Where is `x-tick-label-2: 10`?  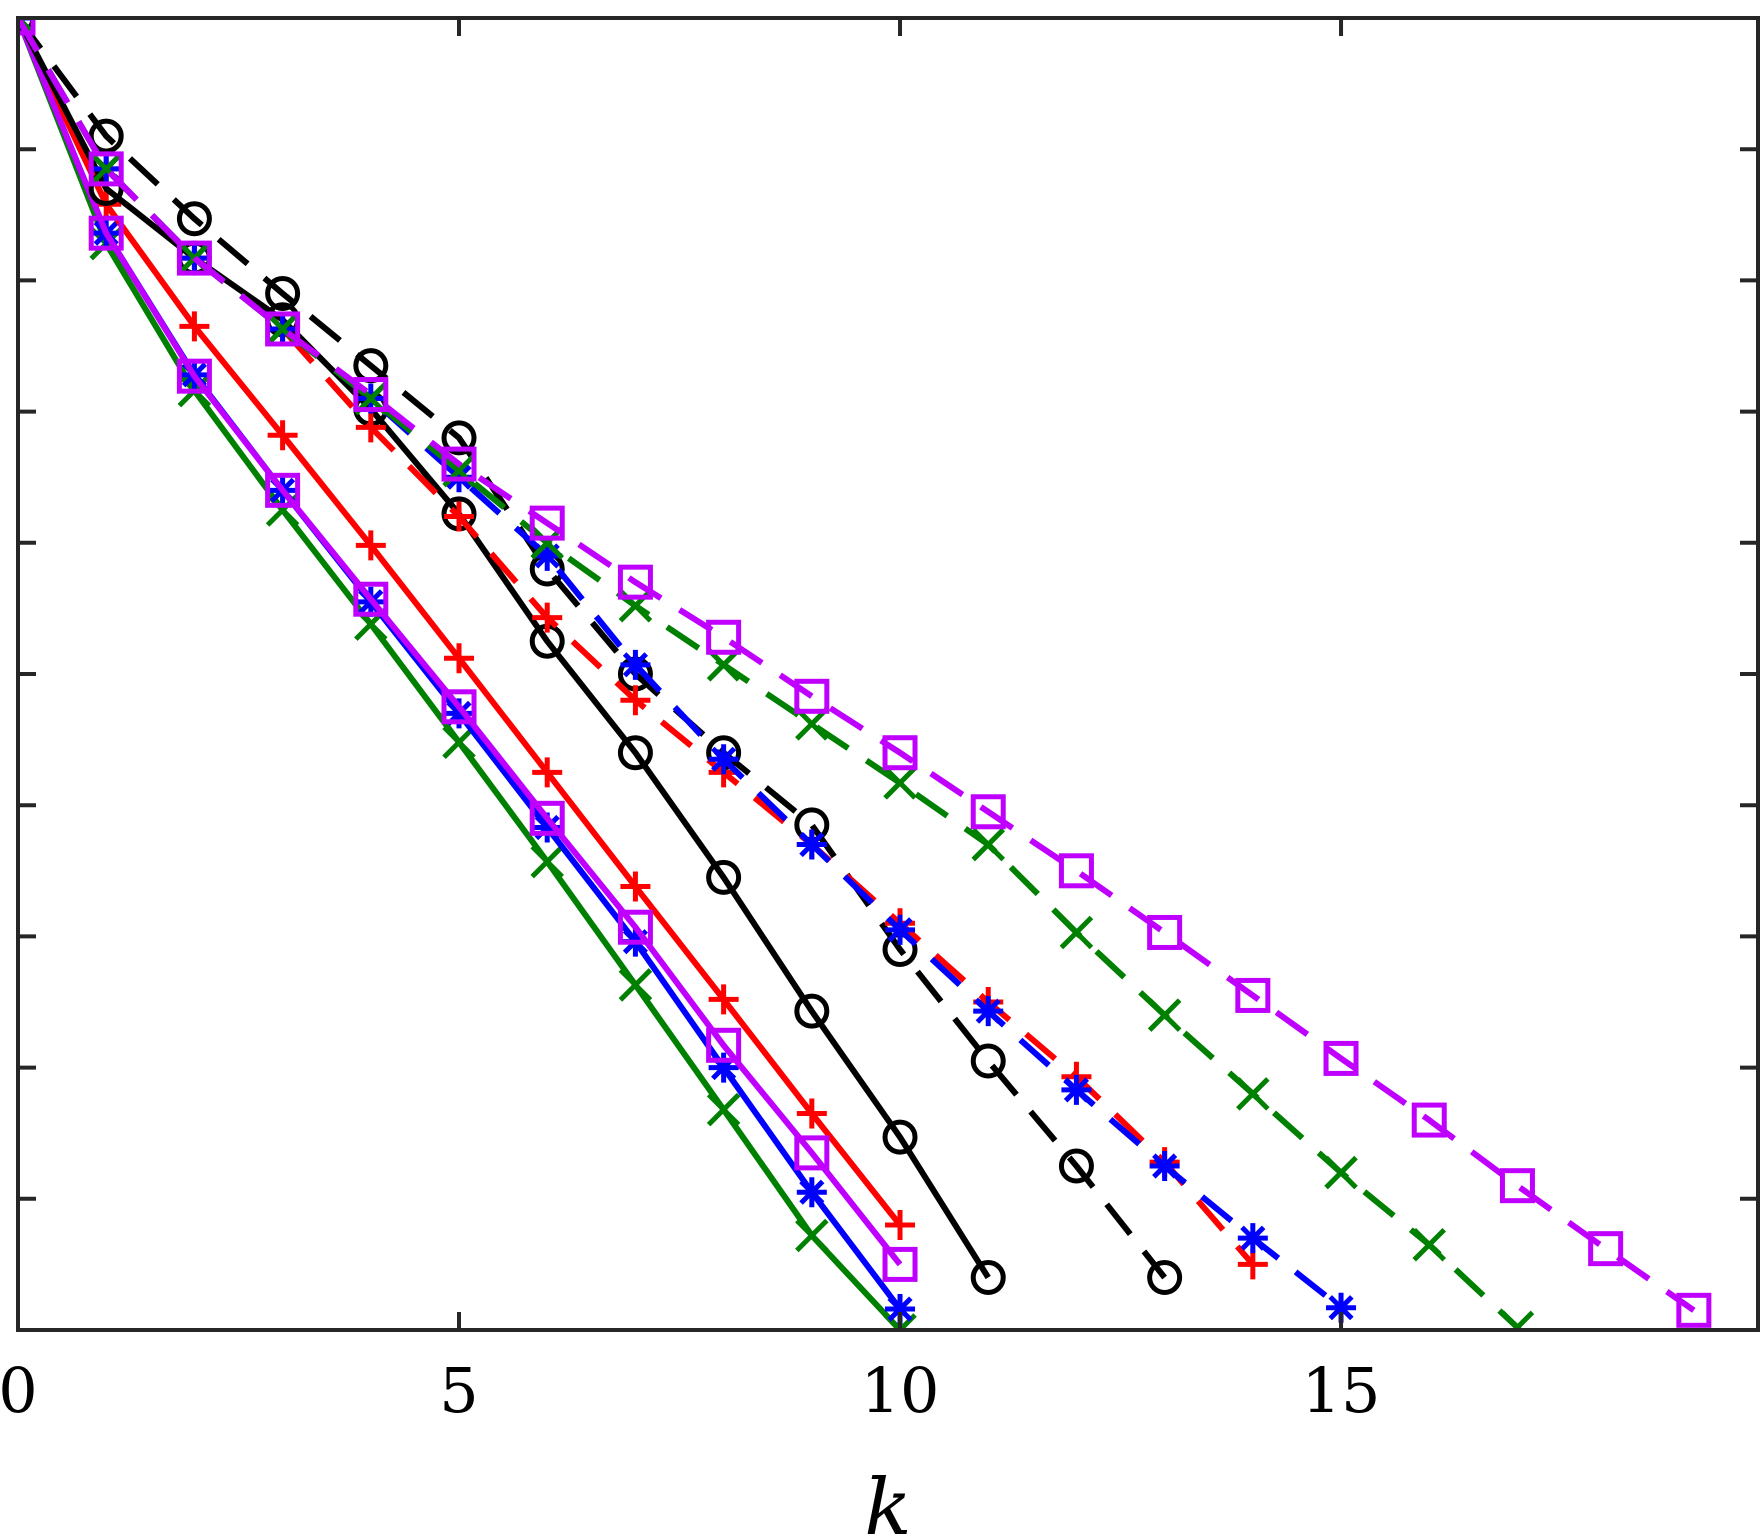 x-tick-label-2: 10 is located at coordinates (900, 1390).